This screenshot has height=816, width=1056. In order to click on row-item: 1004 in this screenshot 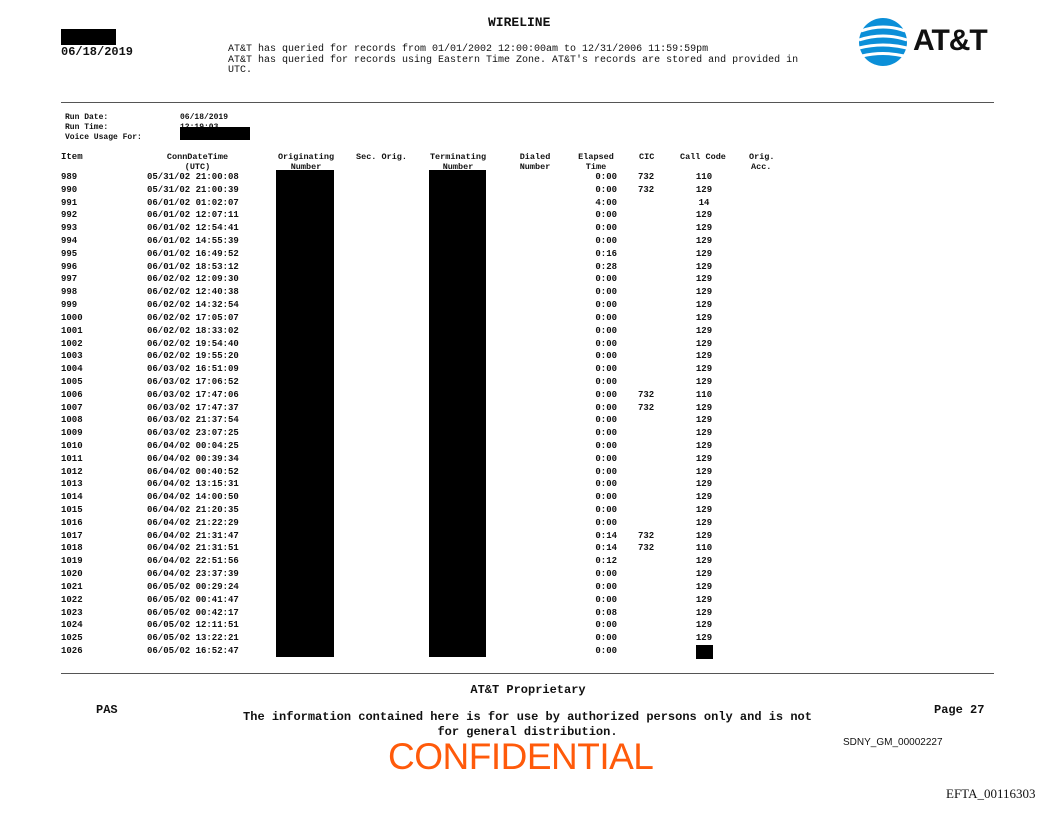, I will do `click(72, 369)`.